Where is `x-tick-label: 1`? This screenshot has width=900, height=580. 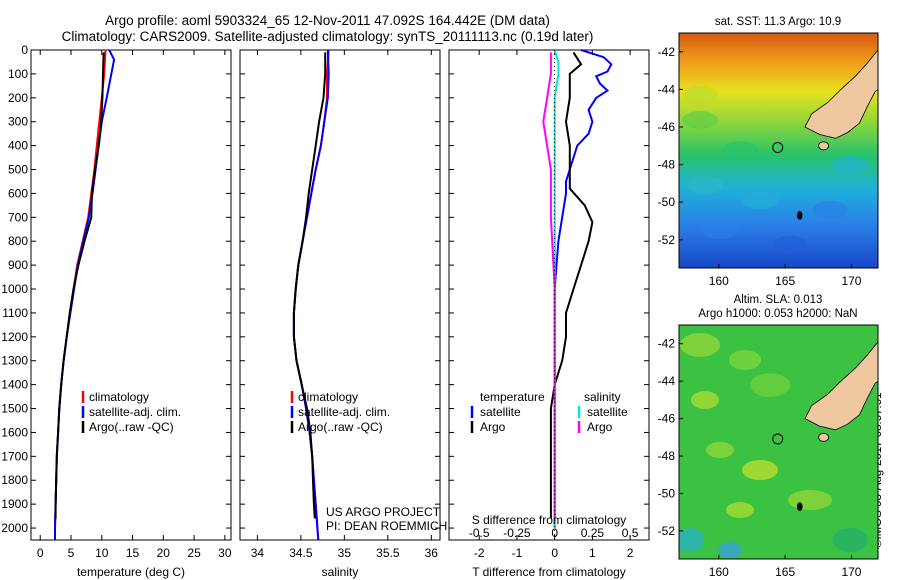 x-tick-label: 1 is located at coordinates (592, 553).